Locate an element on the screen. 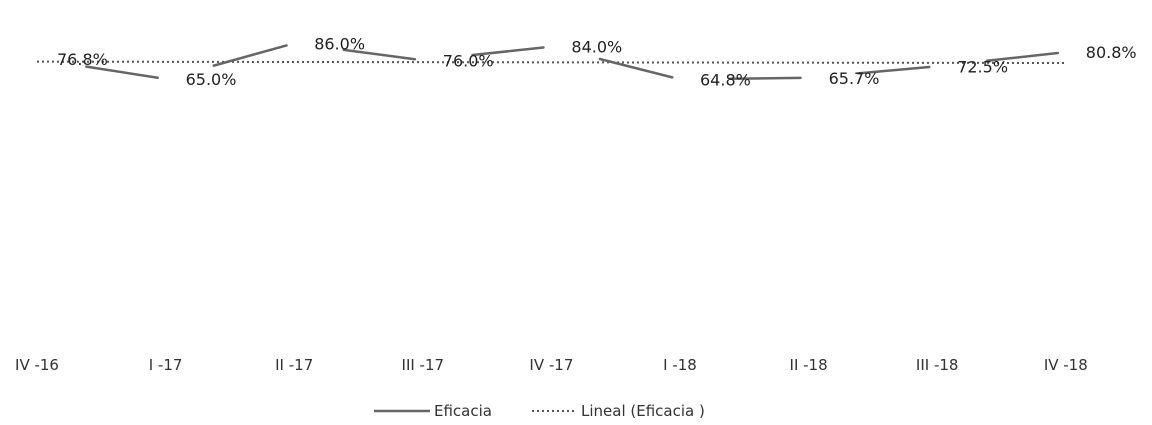  data-label: 65.0% is located at coordinates (211, 79).